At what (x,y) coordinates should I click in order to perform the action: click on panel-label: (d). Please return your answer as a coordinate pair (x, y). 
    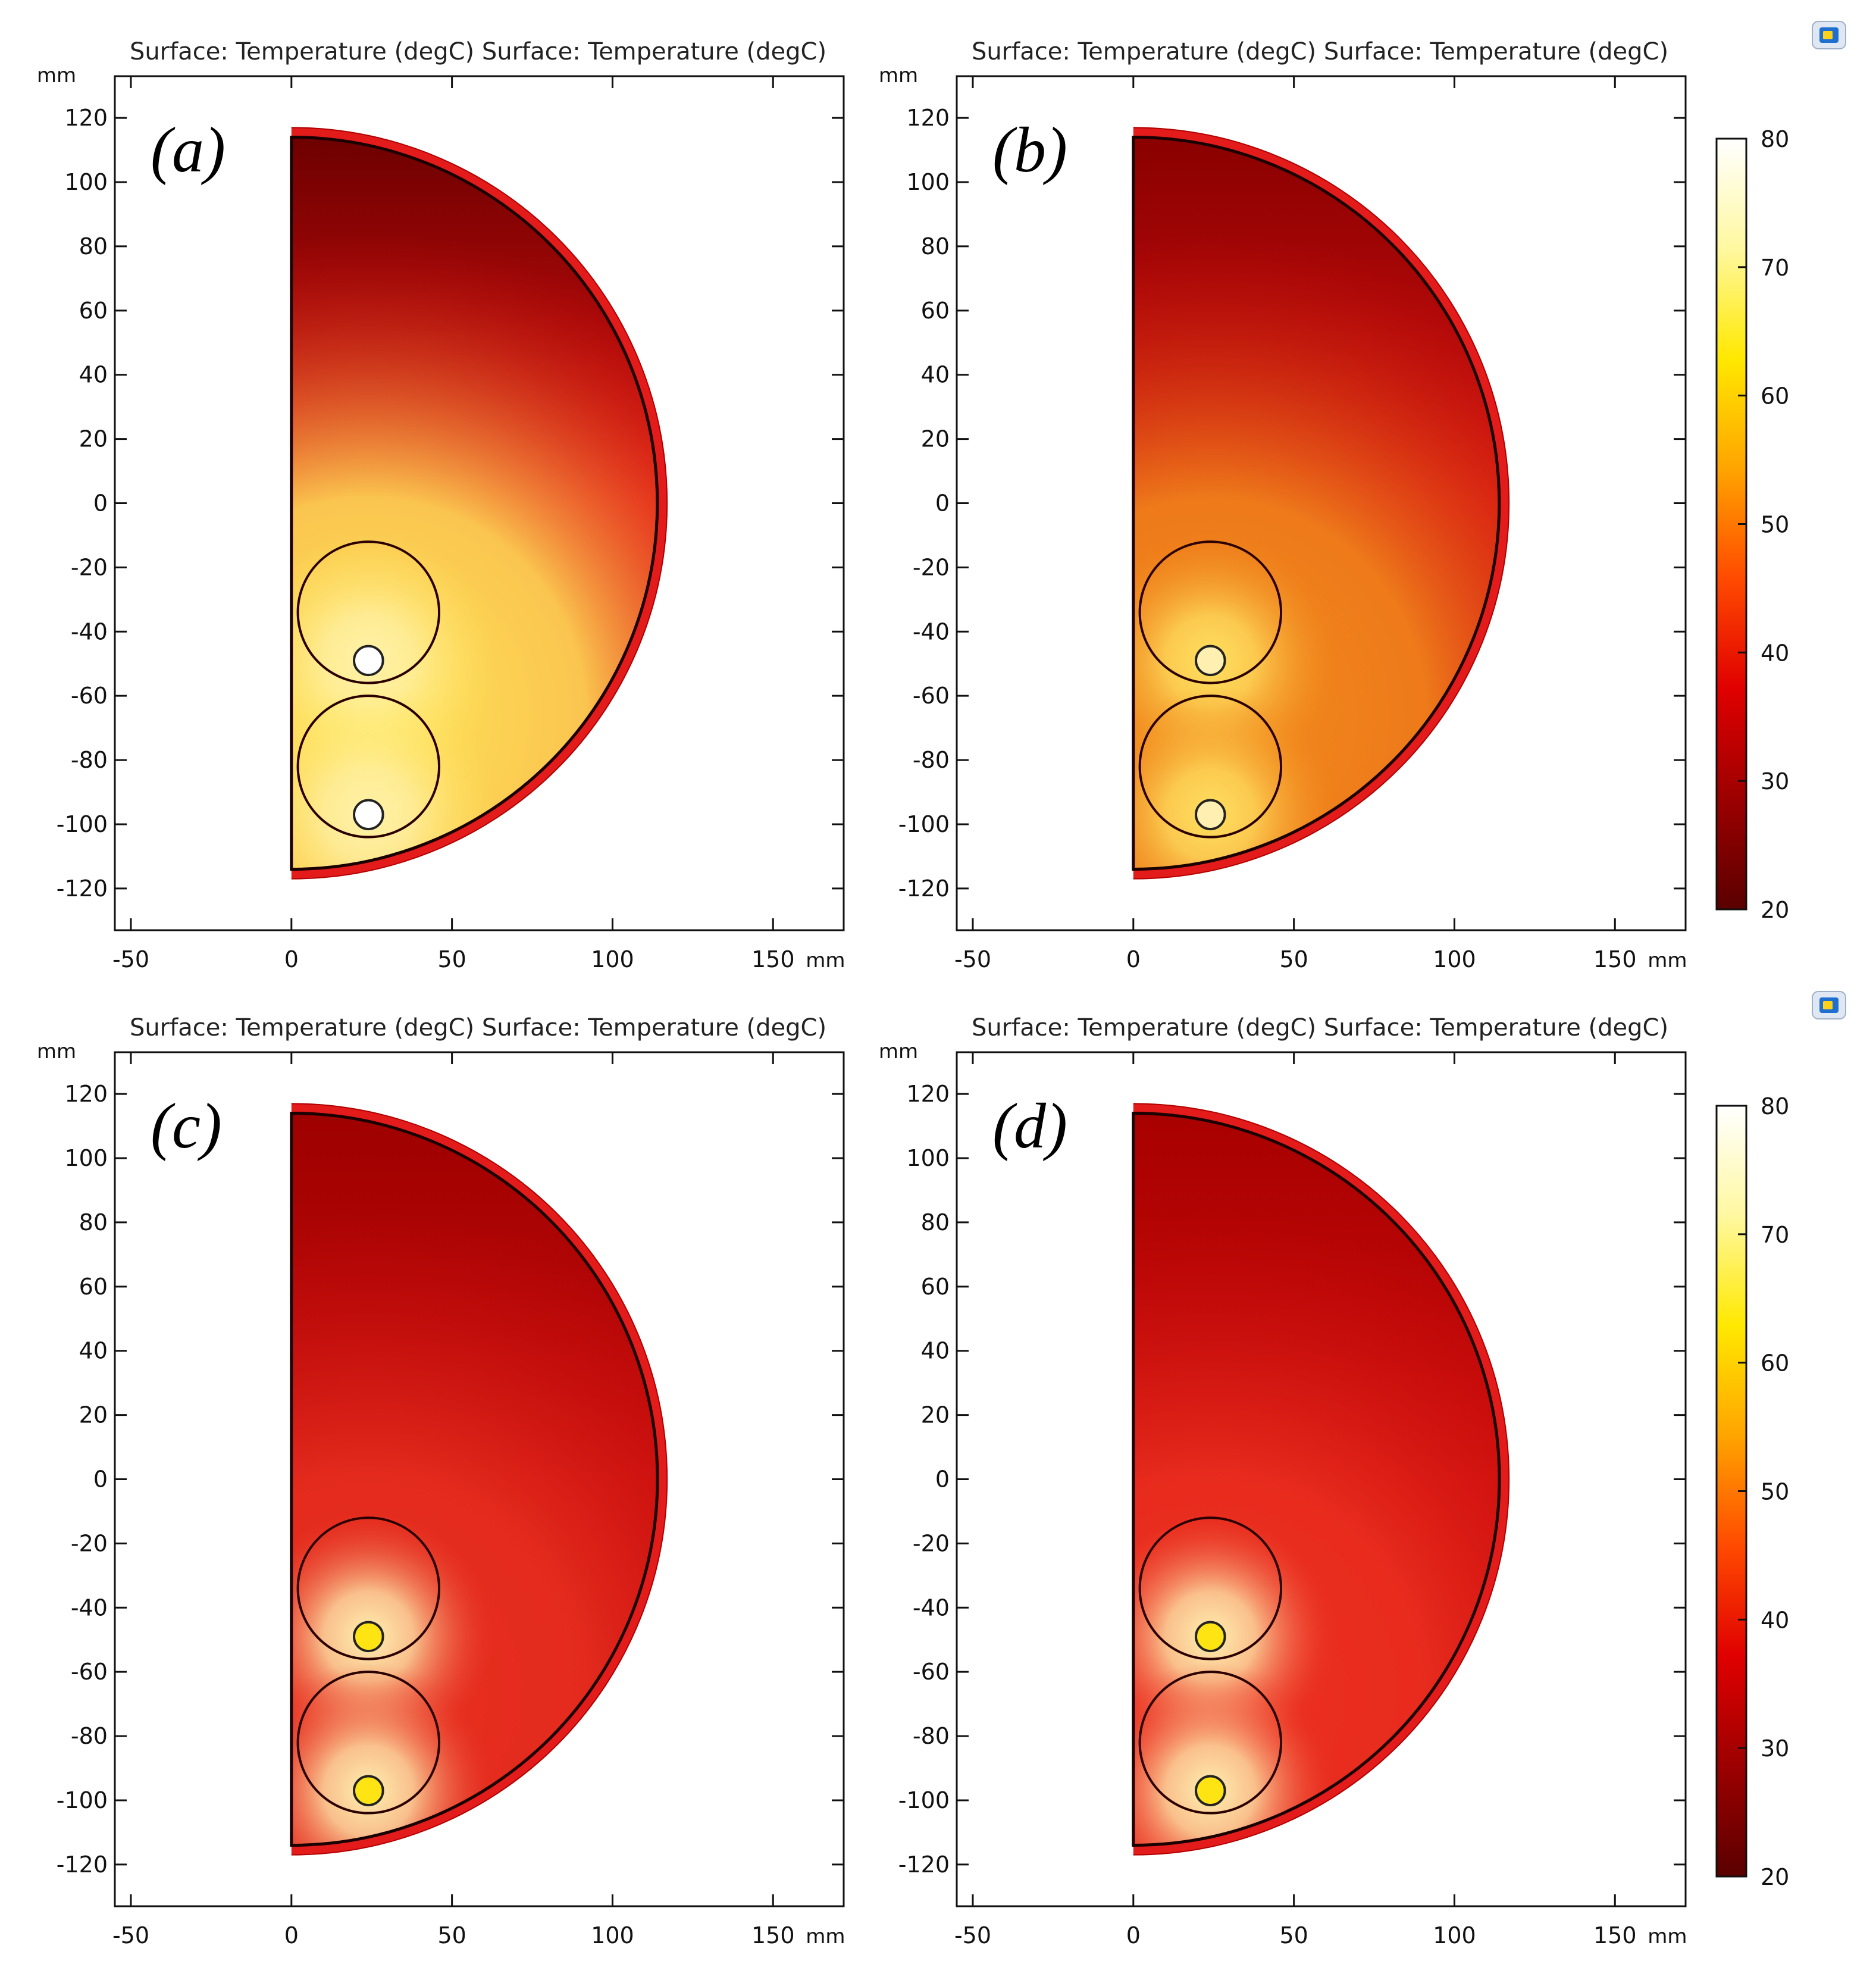
    Looking at the image, I should click on (1029, 1127).